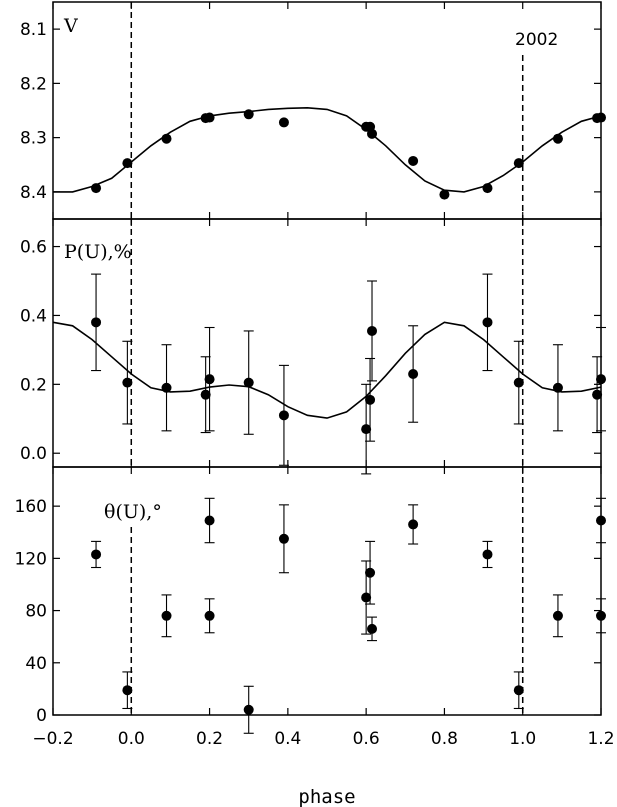  I want to click on x-tick-label: −0.2, so click(52, 739).